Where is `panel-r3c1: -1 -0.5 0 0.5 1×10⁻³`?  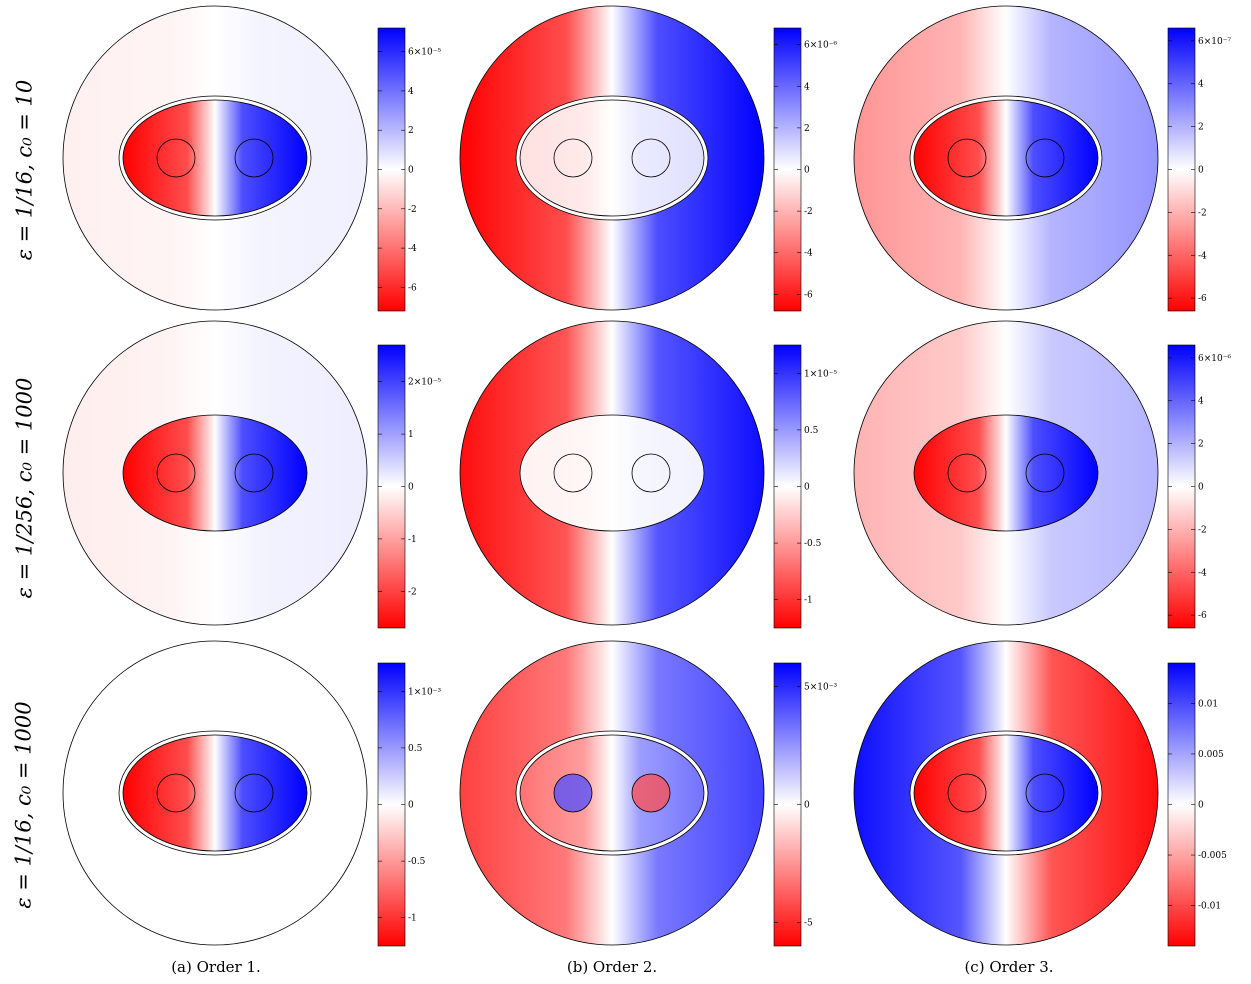
panel-r3c1: -1 -0.5 0 0.5 1×10⁻³ is located at coordinates (251, 793).